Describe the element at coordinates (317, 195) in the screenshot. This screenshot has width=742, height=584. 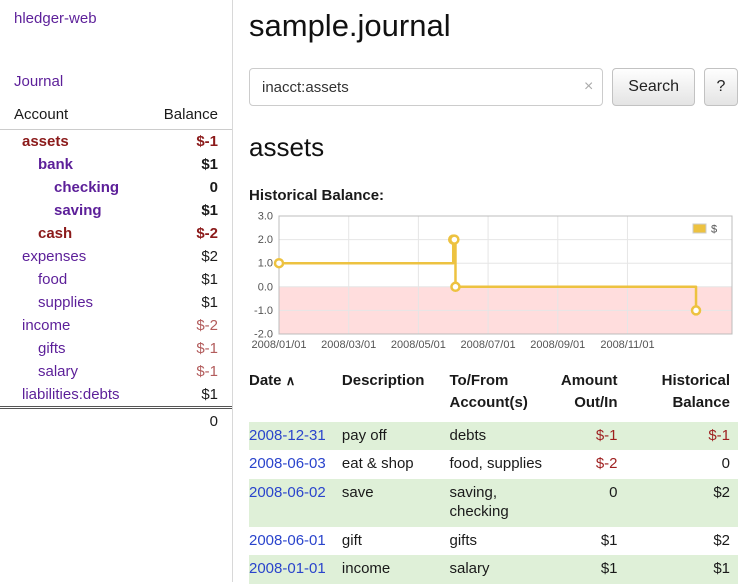
I see `chart-title: Historical Balance:` at that location.